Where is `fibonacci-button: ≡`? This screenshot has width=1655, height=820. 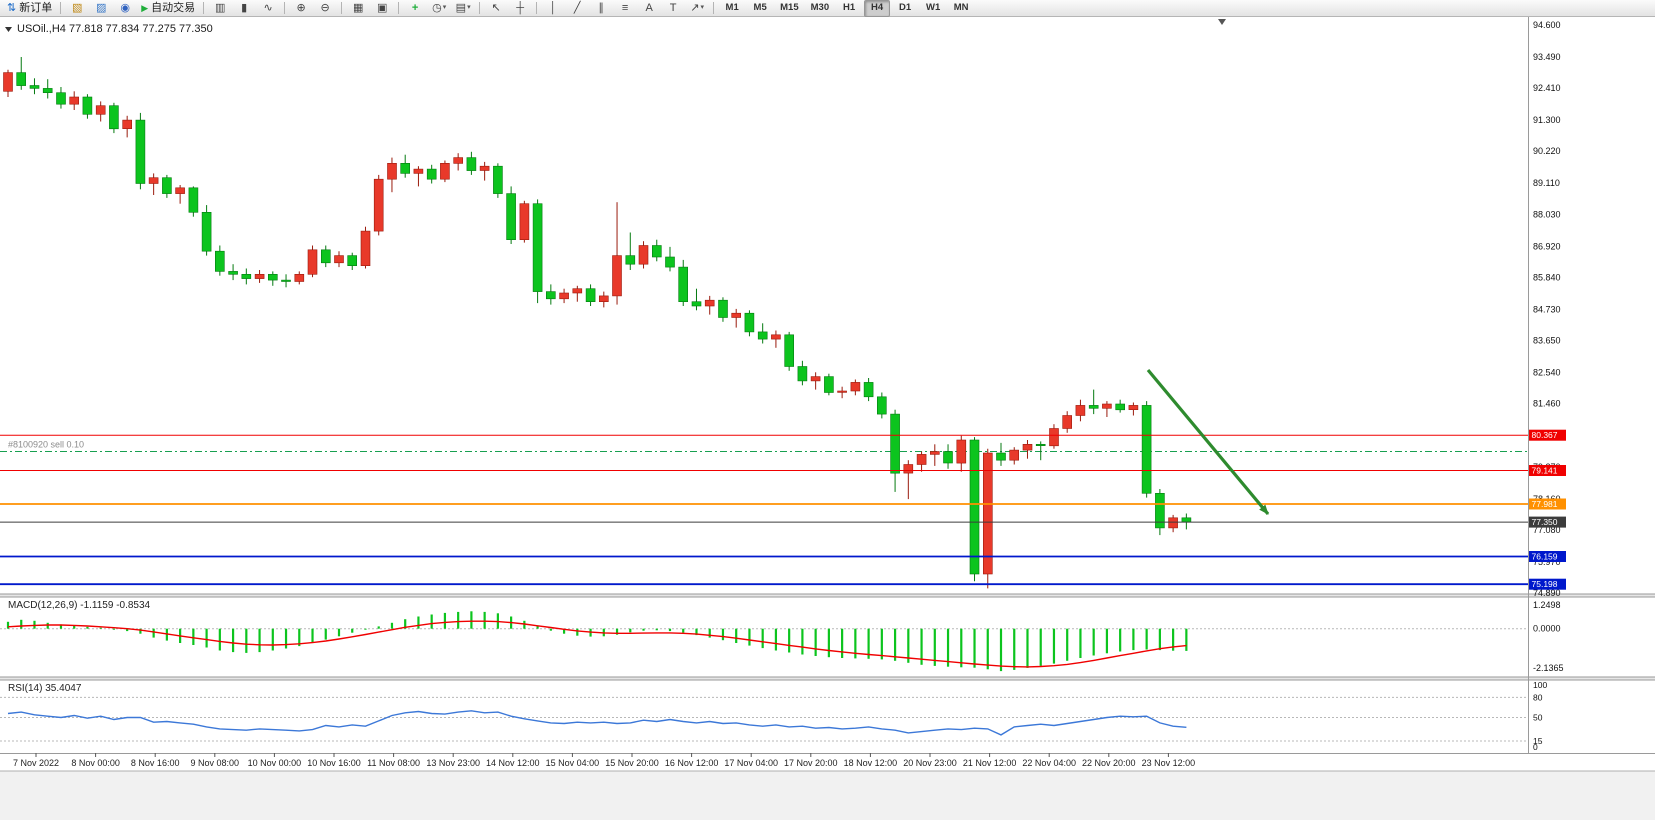 fibonacci-button: ≡ is located at coordinates (625, 8).